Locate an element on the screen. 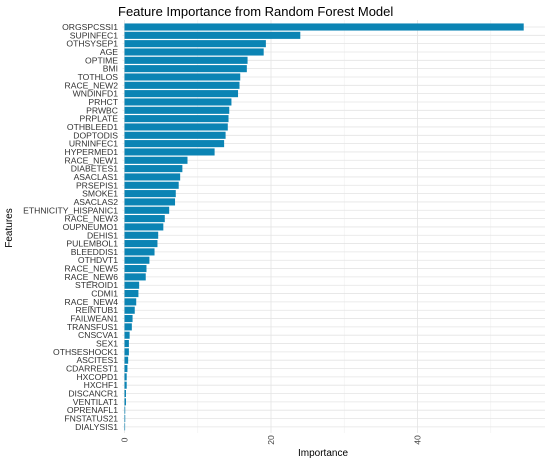 The width and height of the screenshot is (550, 461). bar-pulembol1 is located at coordinates (141, 244).